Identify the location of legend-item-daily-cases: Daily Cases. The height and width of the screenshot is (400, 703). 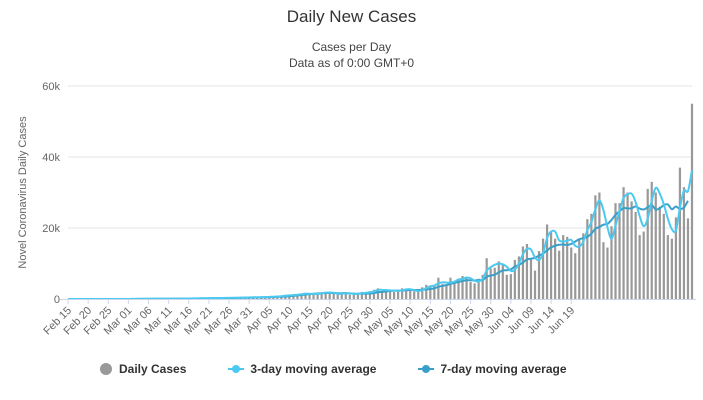
(143, 369).